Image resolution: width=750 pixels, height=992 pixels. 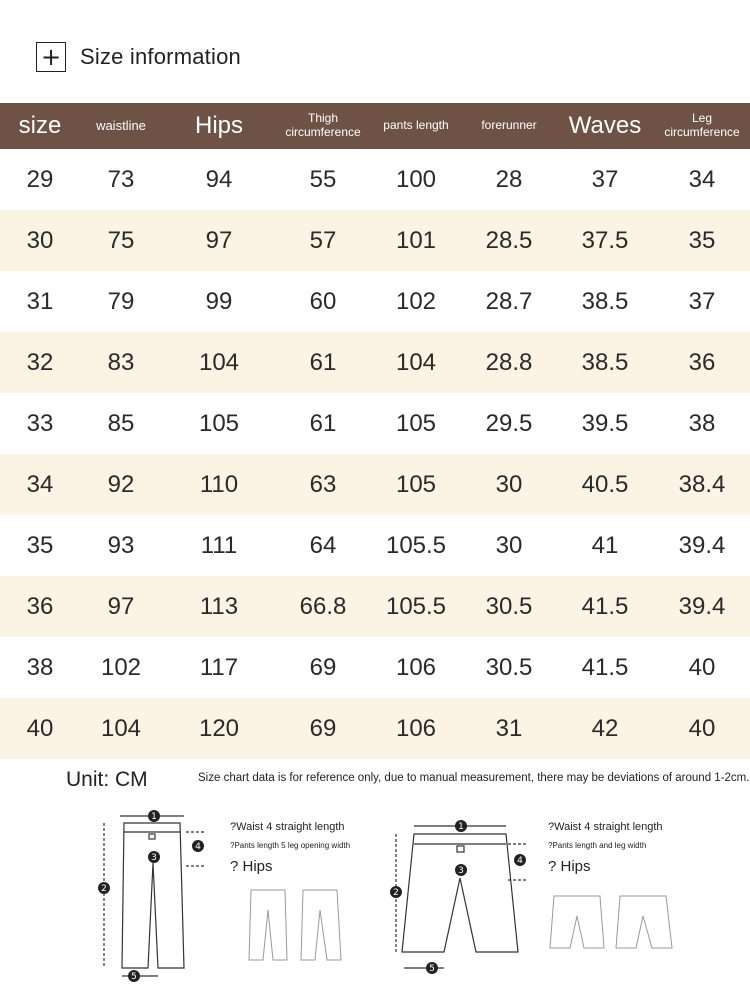 What do you see at coordinates (323, 728) in the screenshot?
I see `table-cell: 69` at bounding box center [323, 728].